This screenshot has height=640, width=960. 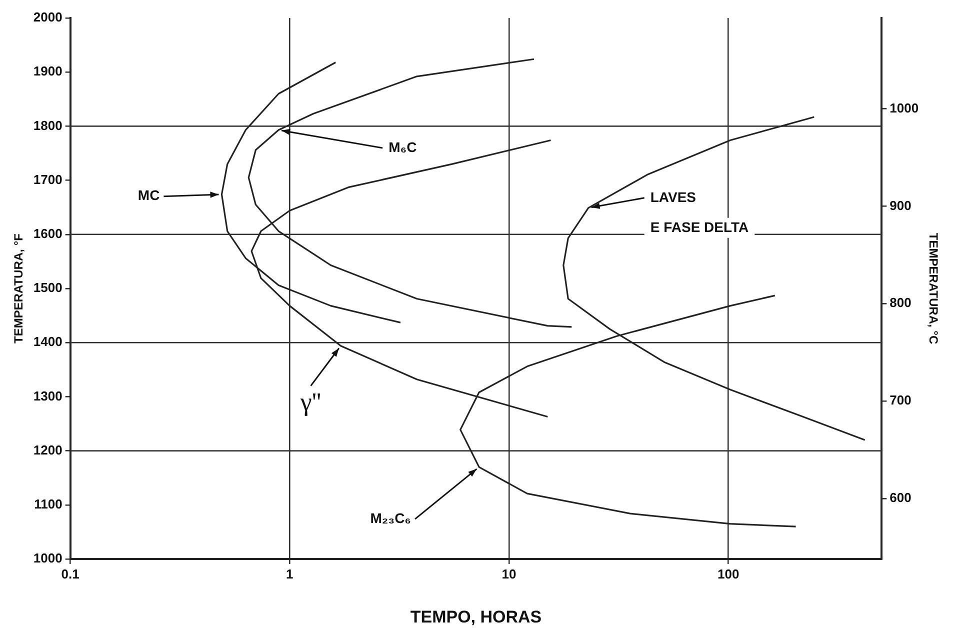 I want to click on y-axis-title: TEMPERATURA, °F, so click(x=19, y=289).